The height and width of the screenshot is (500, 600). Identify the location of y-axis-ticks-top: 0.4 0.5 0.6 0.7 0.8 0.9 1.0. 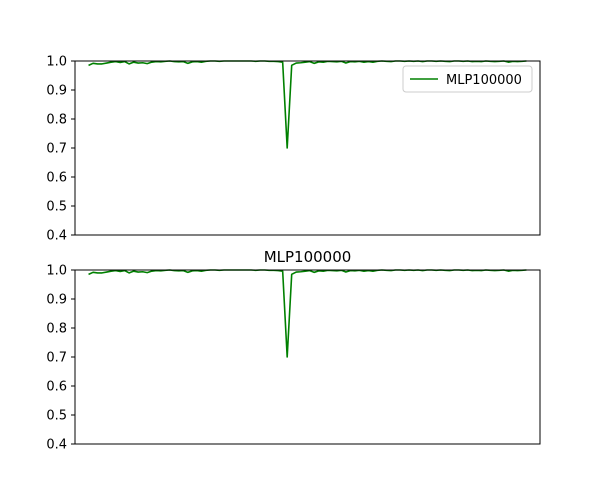
(60, 149).